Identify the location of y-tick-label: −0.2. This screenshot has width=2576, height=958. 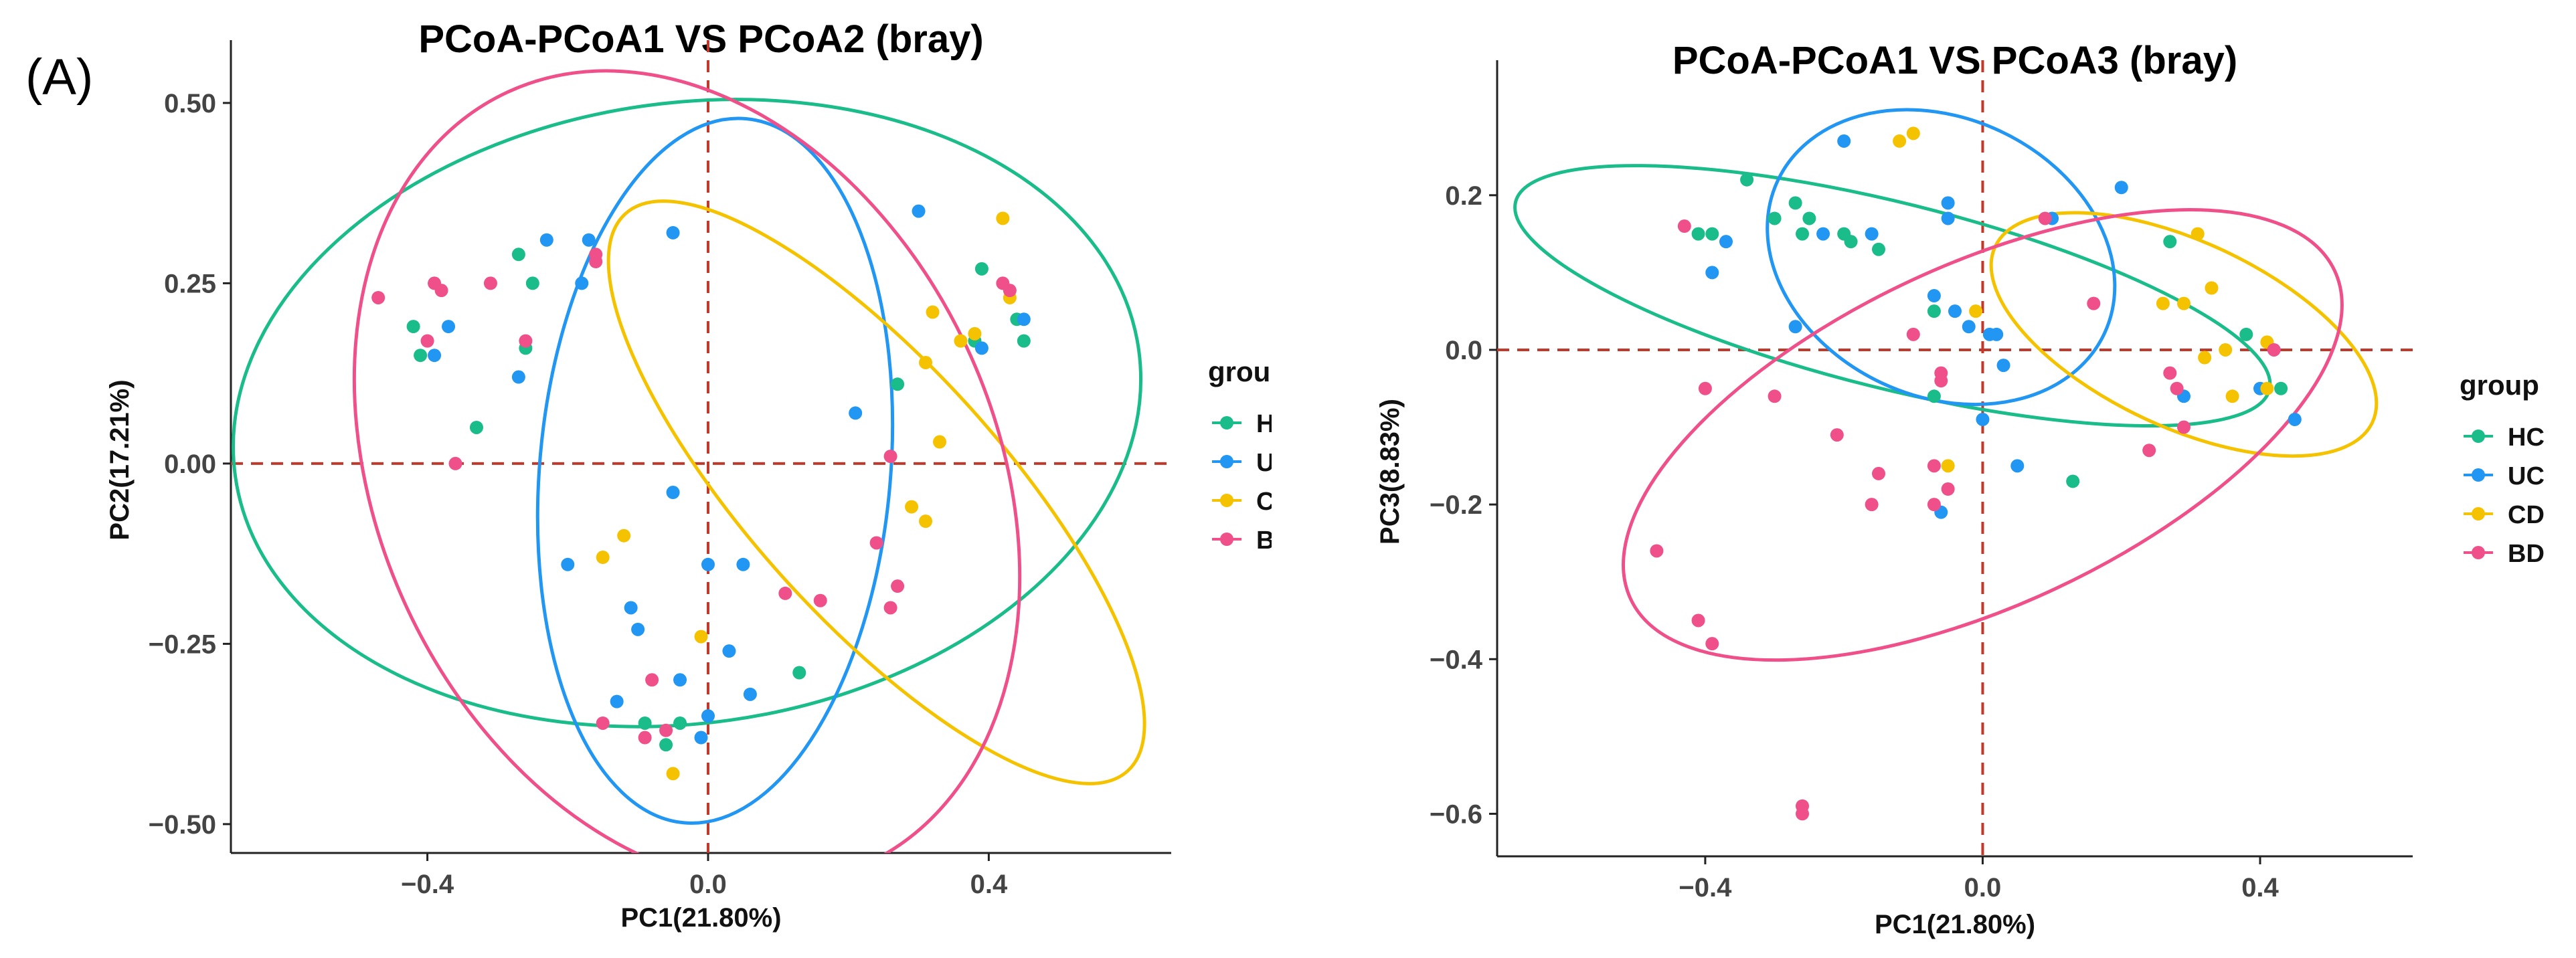
(1456, 505).